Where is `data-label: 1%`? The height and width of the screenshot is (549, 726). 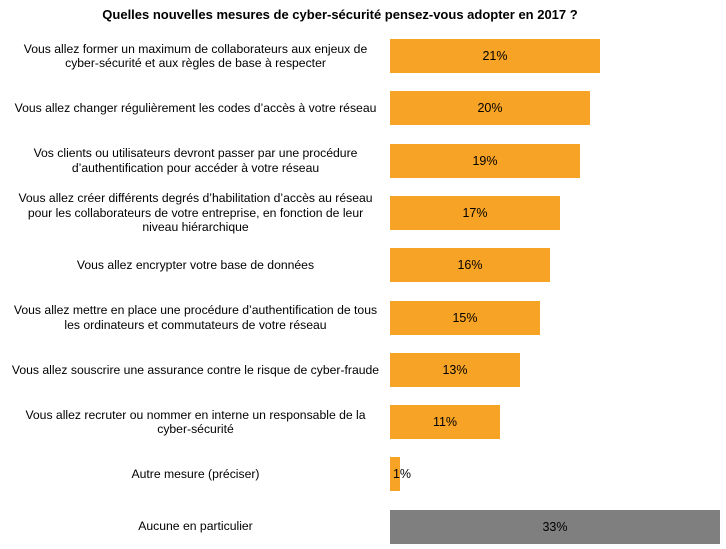 data-label: 1% is located at coordinates (402, 474).